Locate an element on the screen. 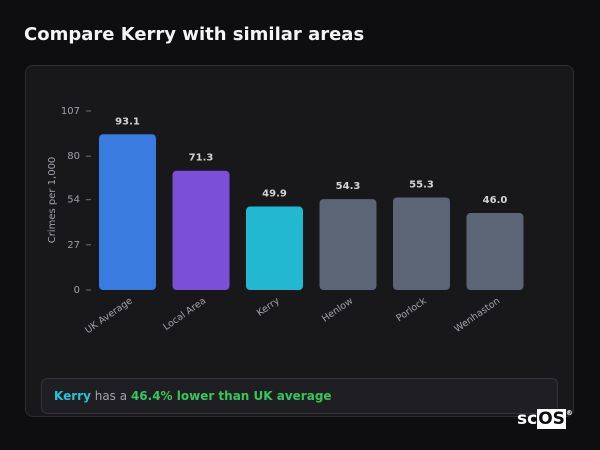 The height and width of the screenshot is (450, 600). x-tick-label: Porlock is located at coordinates (411, 309).